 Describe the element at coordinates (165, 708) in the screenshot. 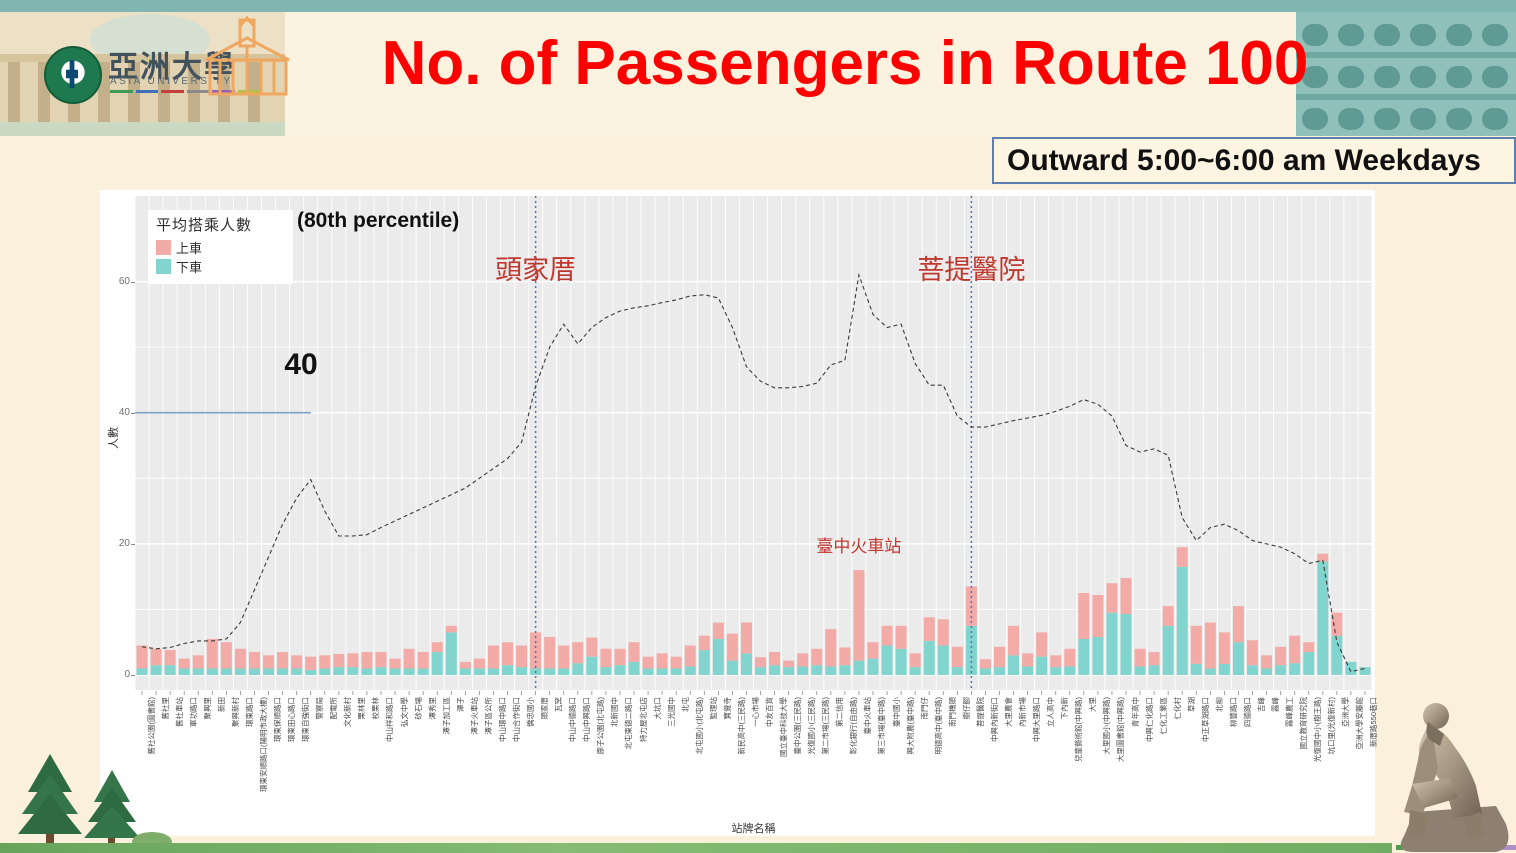

I see `x-axis-label: 舊社里` at that location.